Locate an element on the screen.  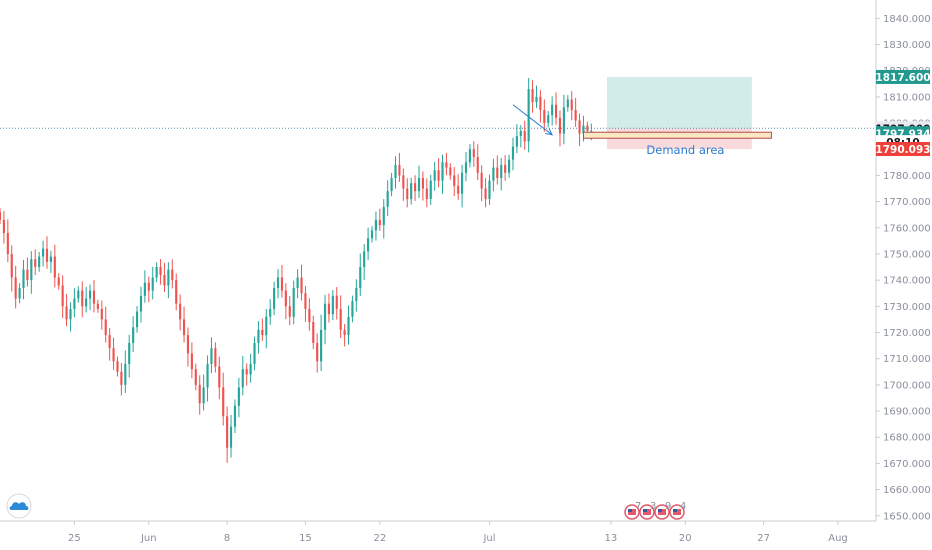
profit-zone is located at coordinates (679, 102).